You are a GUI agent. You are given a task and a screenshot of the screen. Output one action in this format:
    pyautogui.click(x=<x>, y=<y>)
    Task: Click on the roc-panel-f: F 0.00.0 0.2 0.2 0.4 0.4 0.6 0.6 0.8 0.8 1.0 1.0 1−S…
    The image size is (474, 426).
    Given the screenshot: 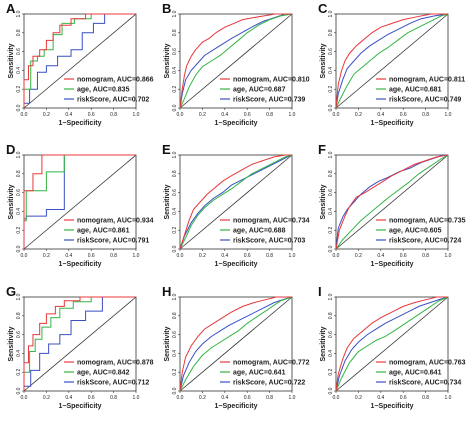 What is the action you would take?
    pyautogui.click(x=392, y=205)
    